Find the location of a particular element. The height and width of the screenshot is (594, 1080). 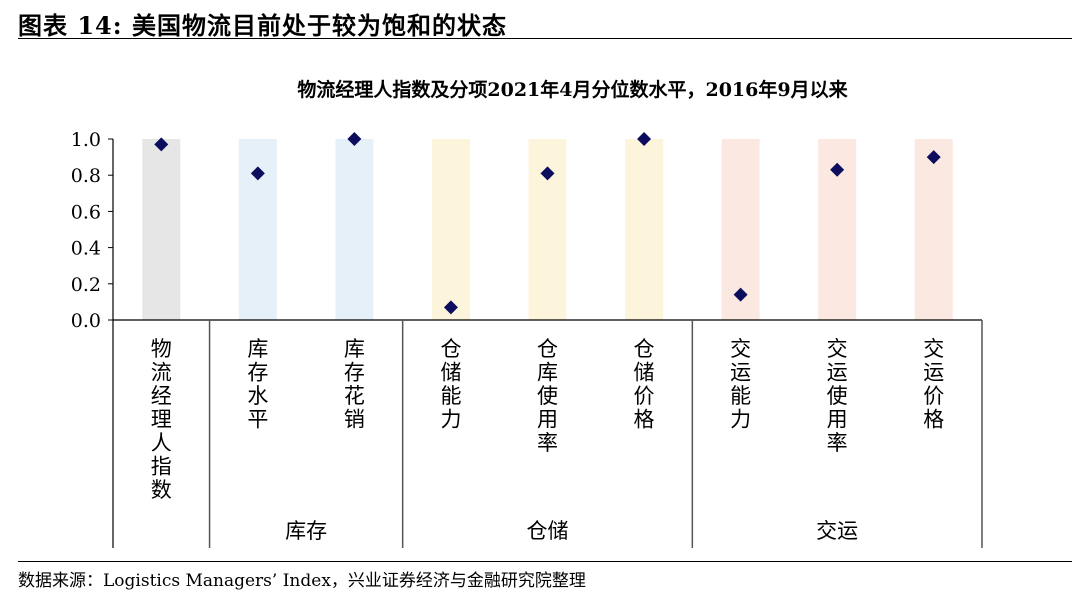

y-tick-label-0: 0.0 is located at coordinates (86, 321).